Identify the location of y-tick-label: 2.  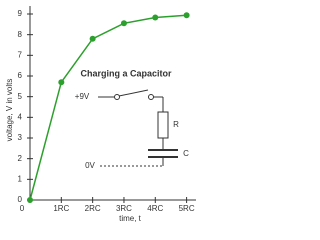
(20, 158).